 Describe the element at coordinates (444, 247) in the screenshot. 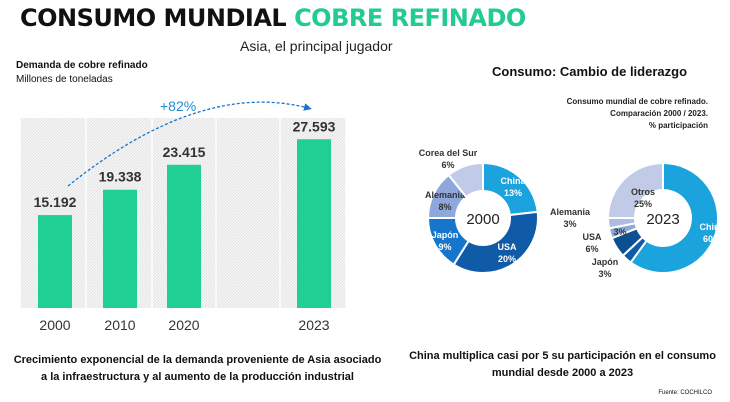

I see `slice-value: 9%` at that location.